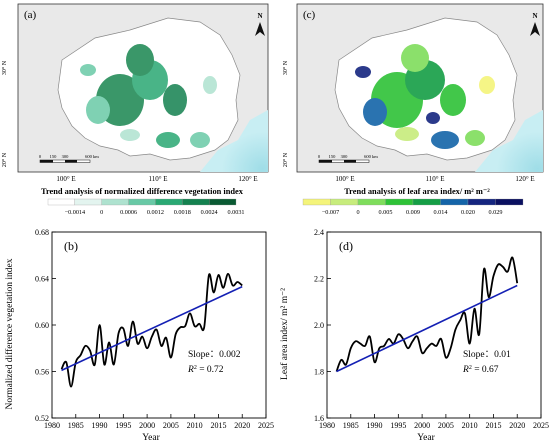  Describe the element at coordinates (441, 212) in the screenshot. I see `legend-label: 0.014` at that location.